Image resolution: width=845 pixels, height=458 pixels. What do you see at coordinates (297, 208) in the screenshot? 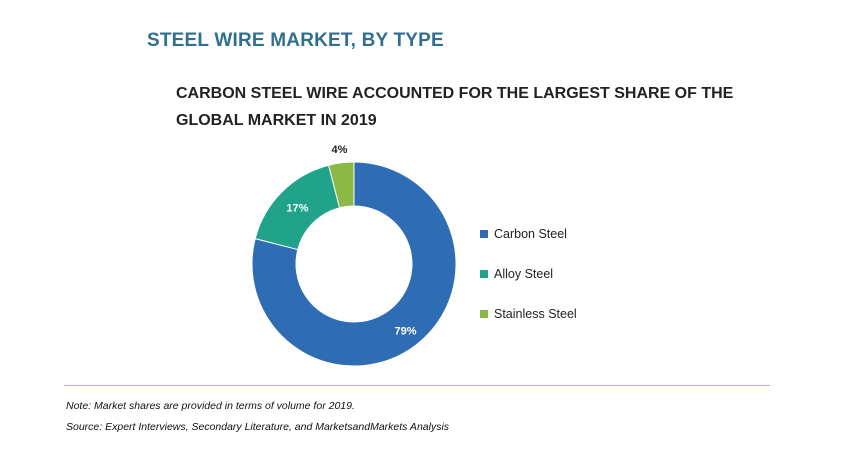
I see `data-label-alloy-steel: 17%` at bounding box center [297, 208].